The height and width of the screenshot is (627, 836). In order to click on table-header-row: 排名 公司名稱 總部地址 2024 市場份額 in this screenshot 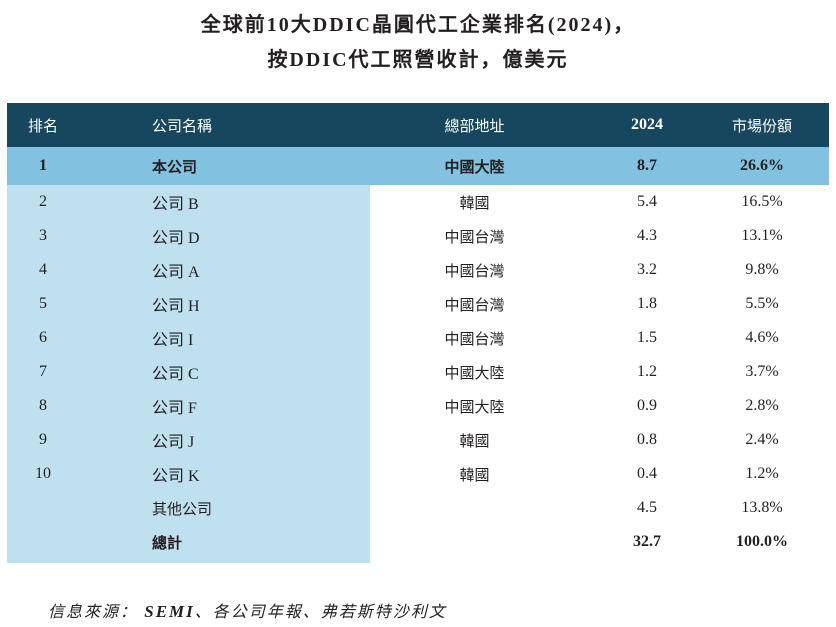, I will do `click(418, 125)`.